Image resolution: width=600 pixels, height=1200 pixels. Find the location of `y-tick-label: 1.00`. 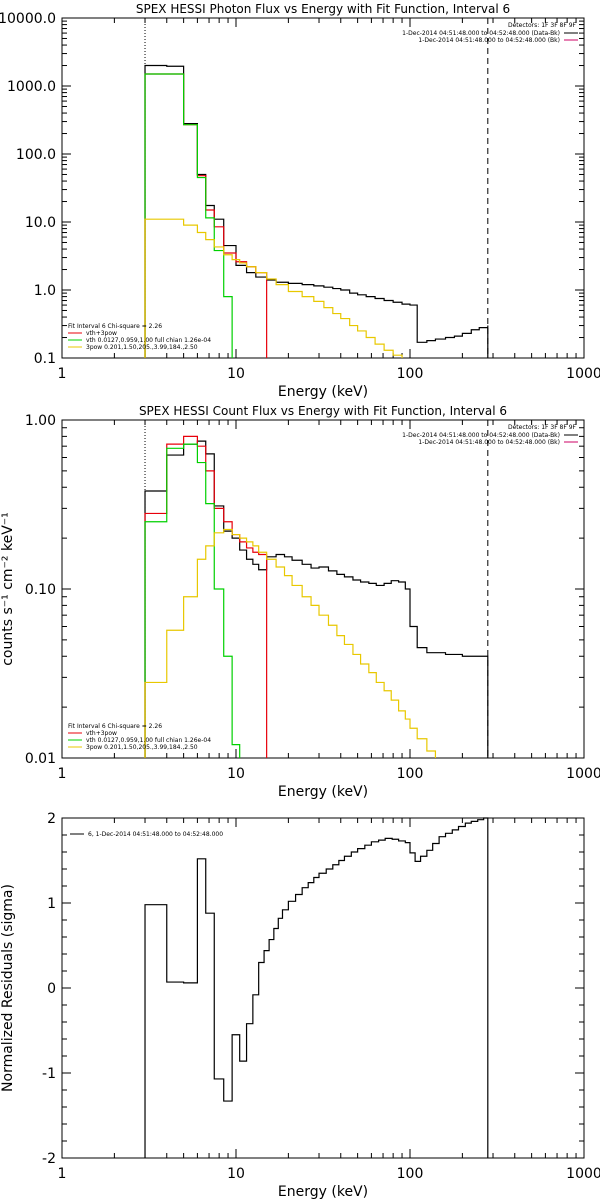

y-tick-label: 1.00 is located at coordinates (40, 421).